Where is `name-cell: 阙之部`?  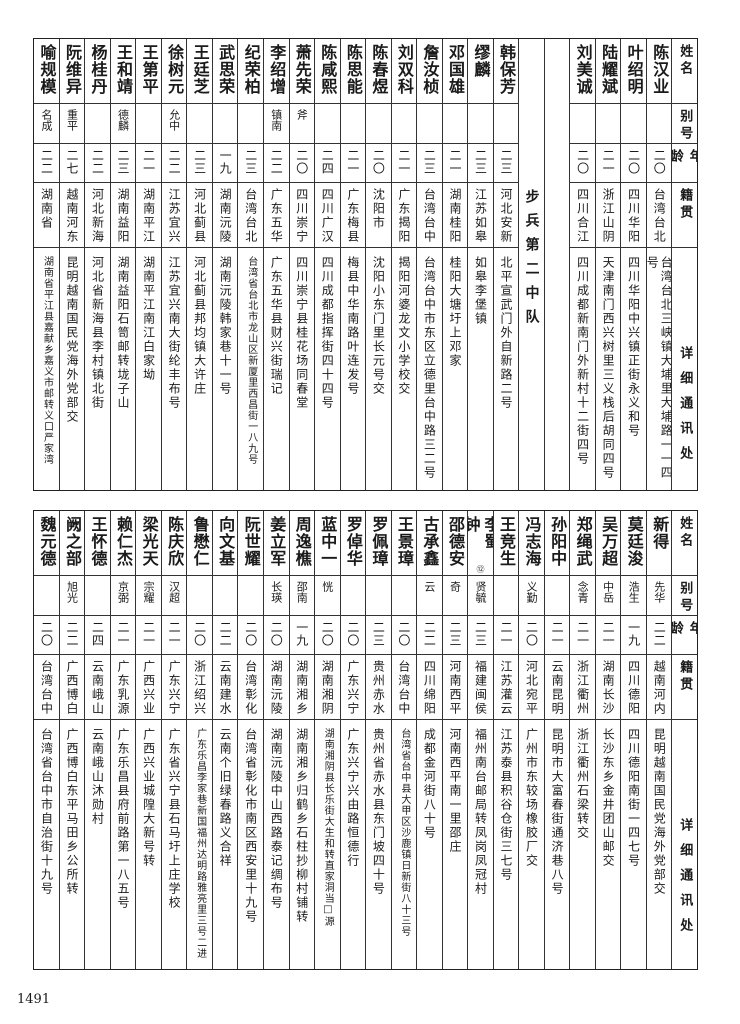
name-cell: 阙之部 is located at coordinates (72, 543).